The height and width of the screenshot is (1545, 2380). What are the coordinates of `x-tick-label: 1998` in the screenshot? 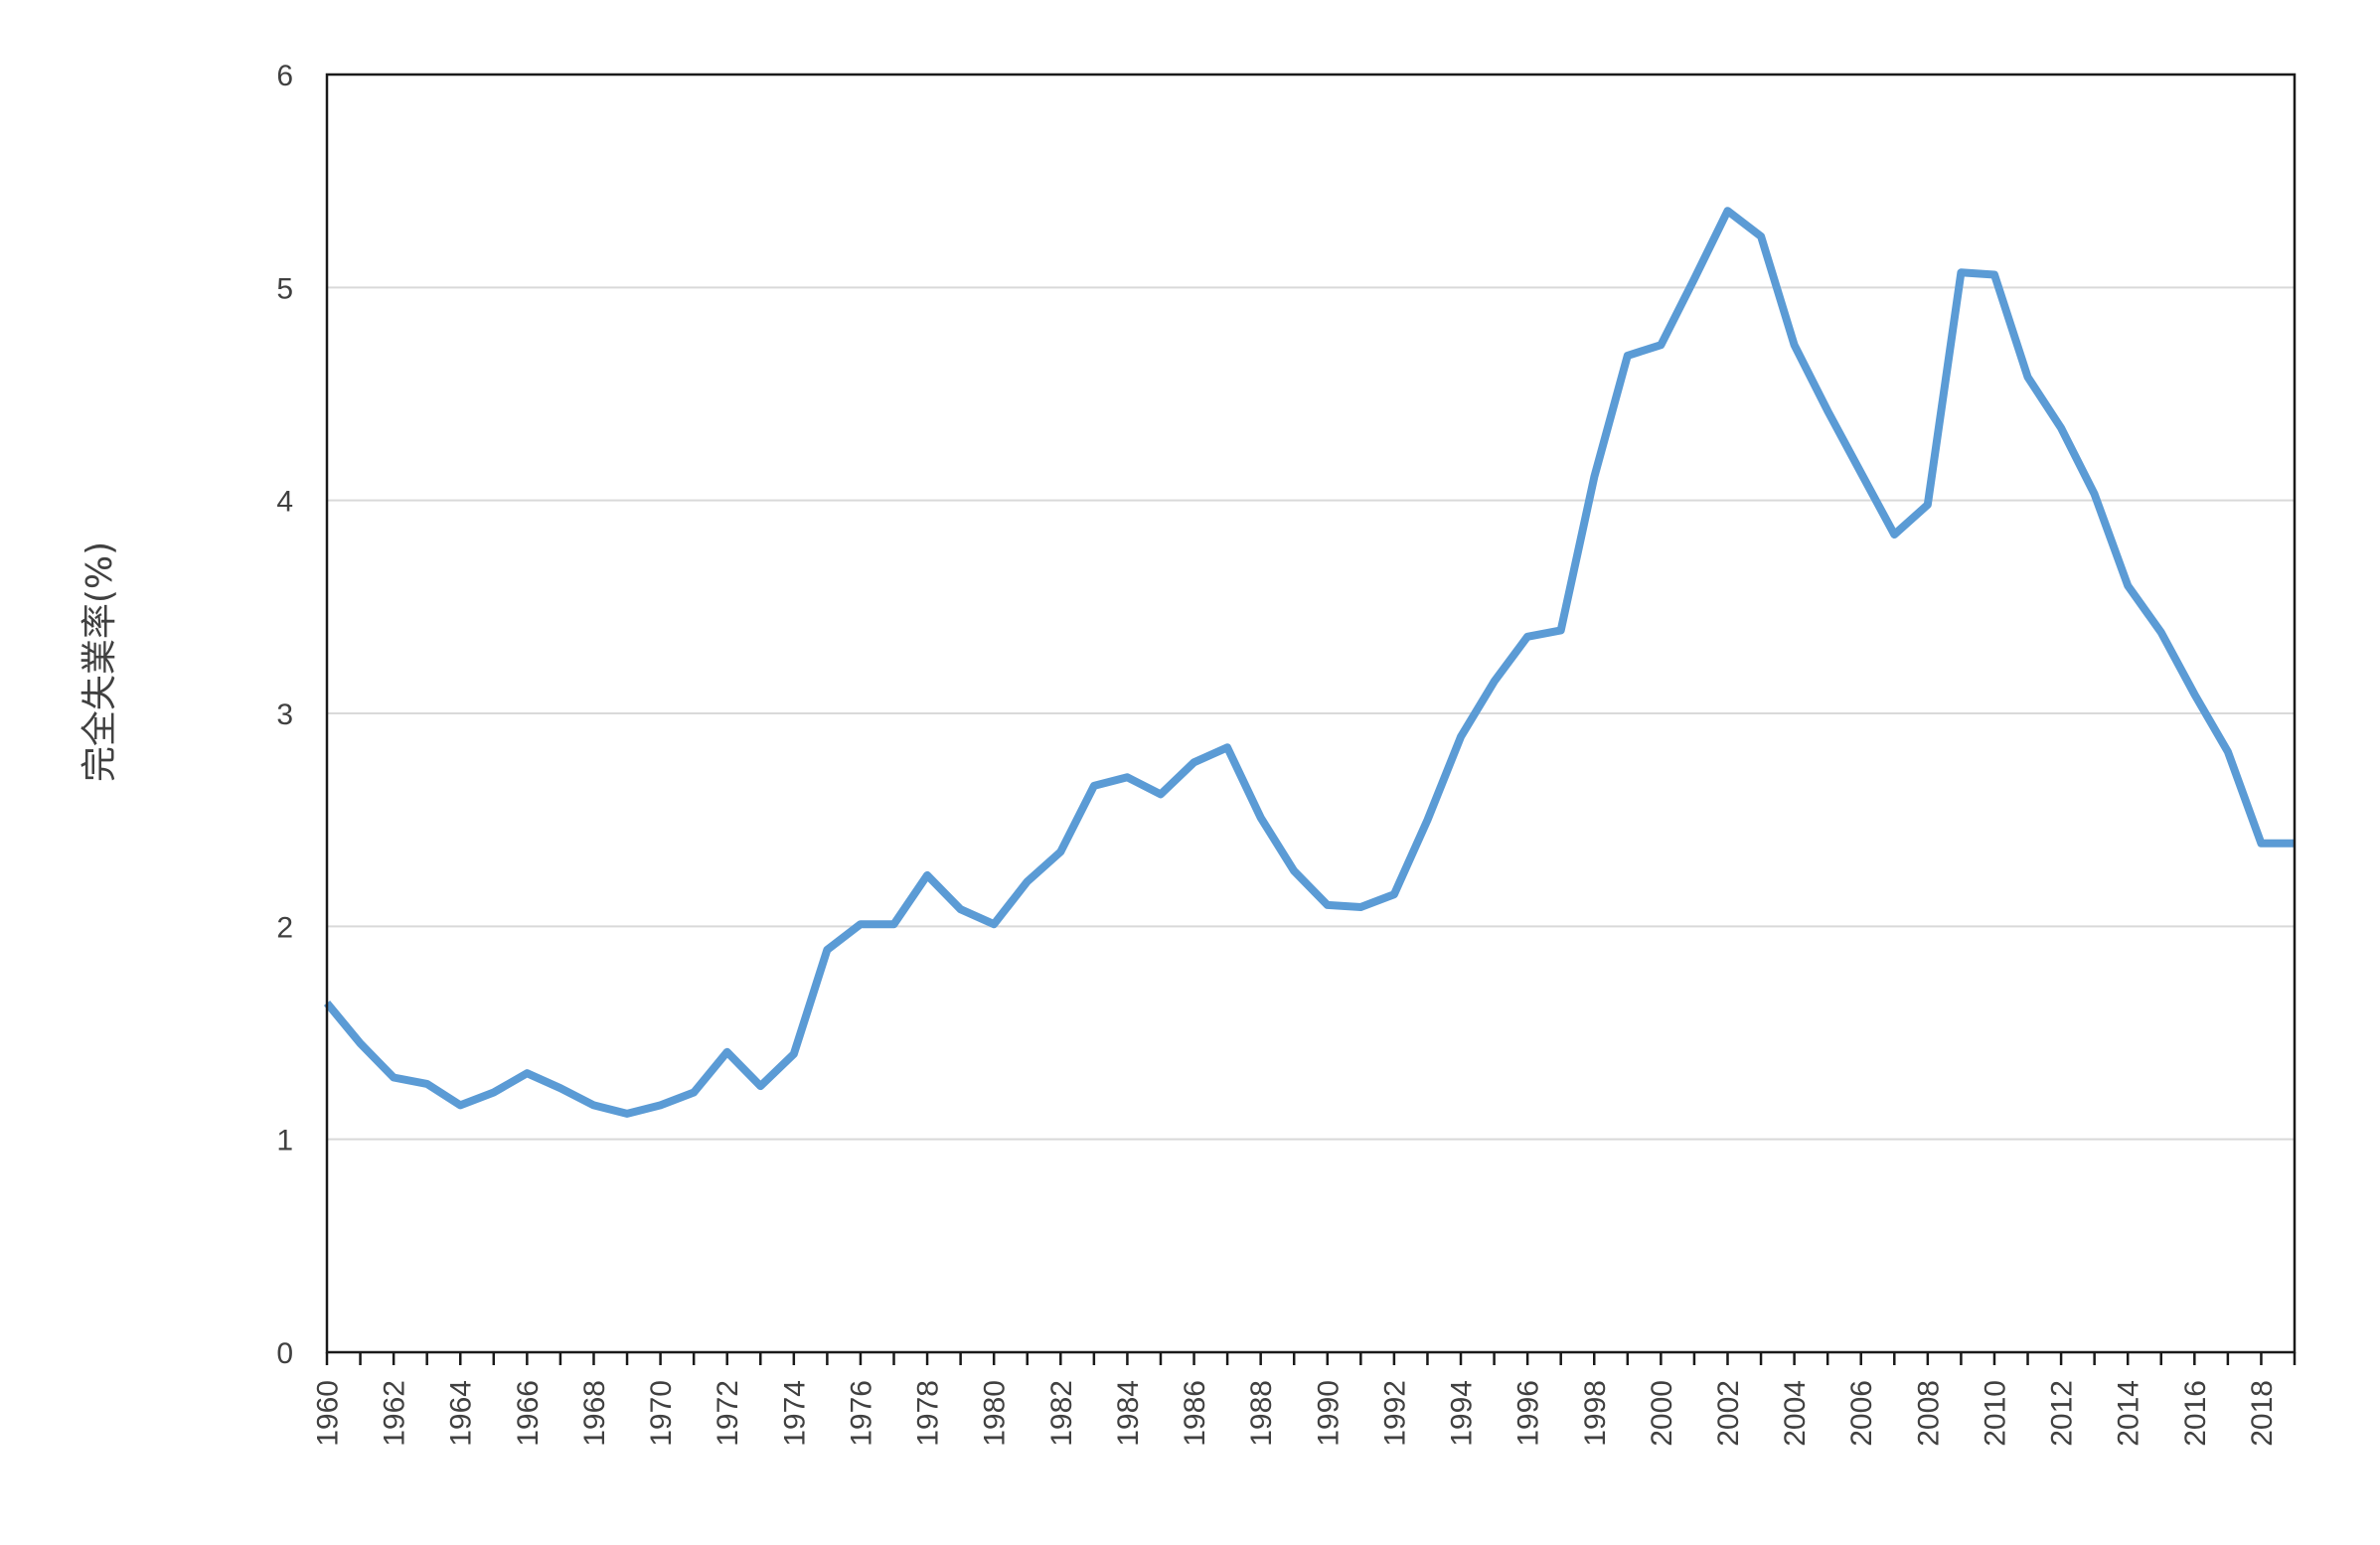 It's located at (1595, 1413).